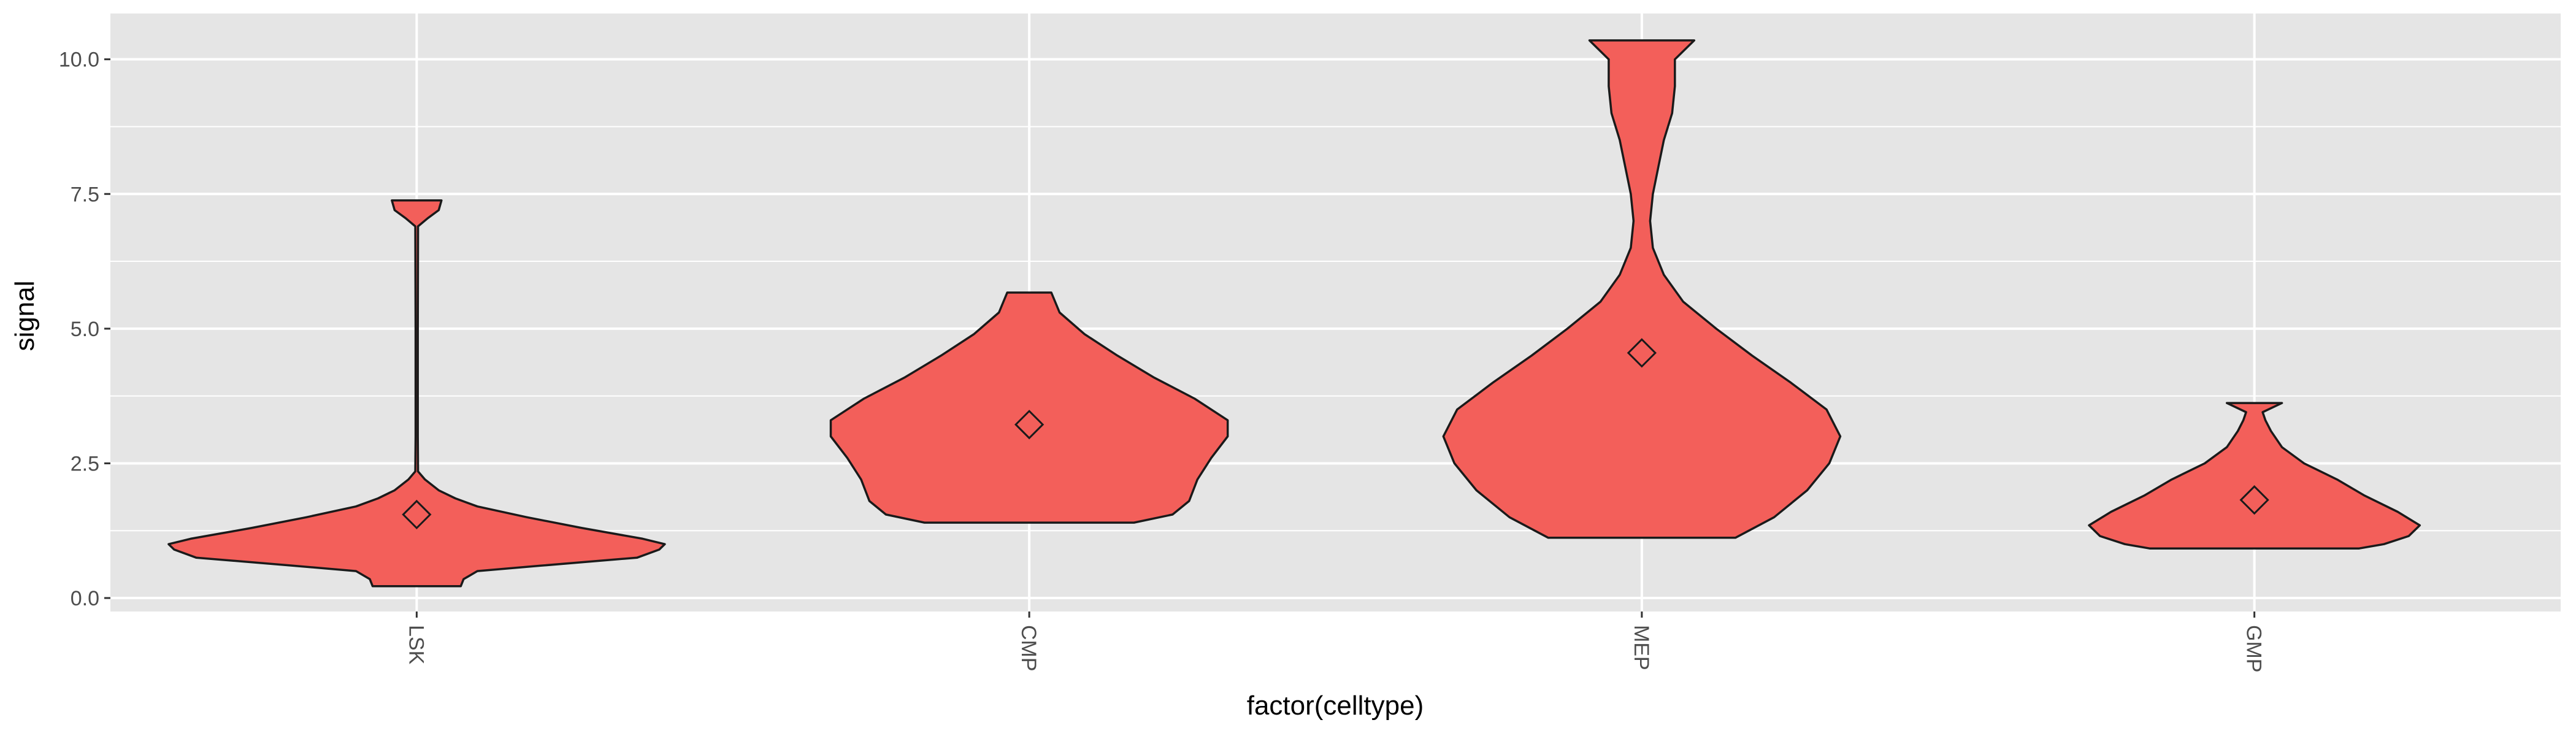 This screenshot has height=736, width=2576. What do you see at coordinates (85, 598) in the screenshot?
I see `y-tick-label: 0.0` at bounding box center [85, 598].